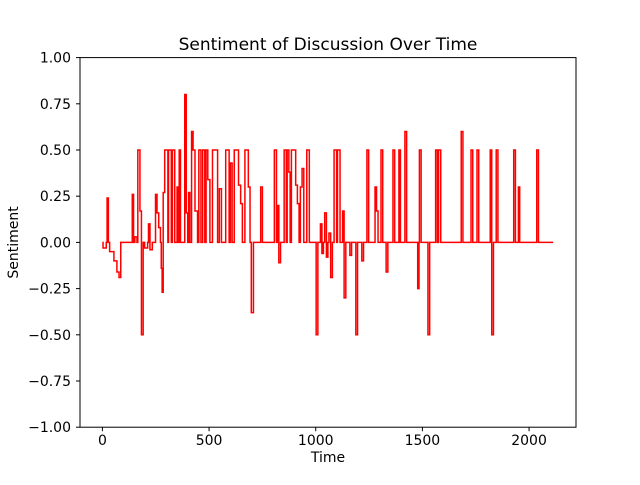  What do you see at coordinates (55, 197) in the screenshot?
I see `y-tick-label: 0.25` at bounding box center [55, 197].